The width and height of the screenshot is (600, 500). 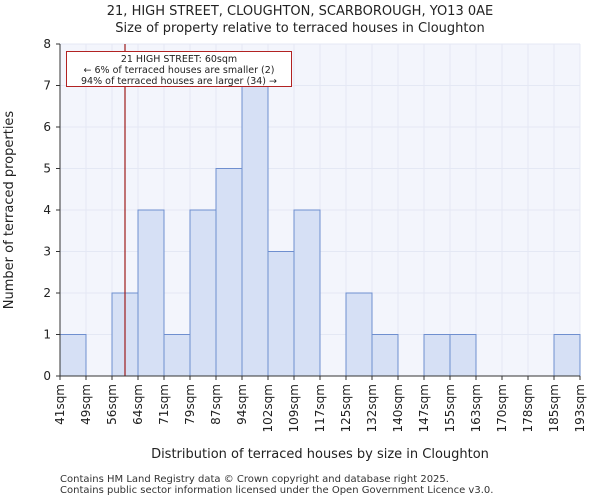 I want to click on x-tick-label: 41sqm, so click(x=60, y=404).